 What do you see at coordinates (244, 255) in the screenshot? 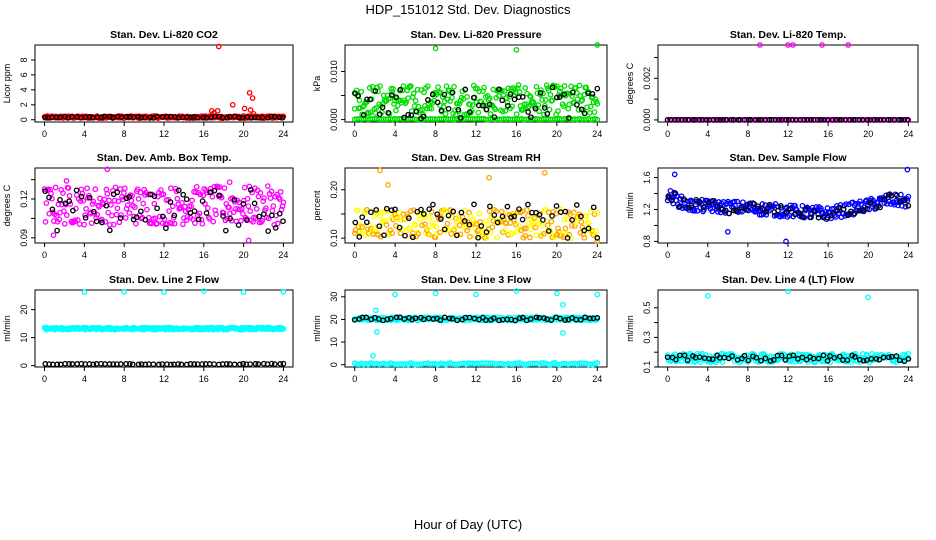
I see `x-tick-label: 20` at bounding box center [244, 255].